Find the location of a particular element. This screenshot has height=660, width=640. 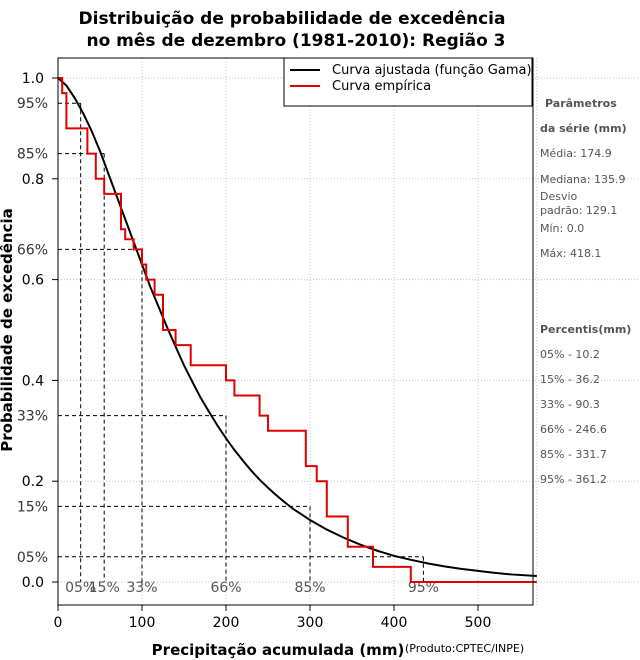

y-tick-label: 0.2 is located at coordinates (33, 482).